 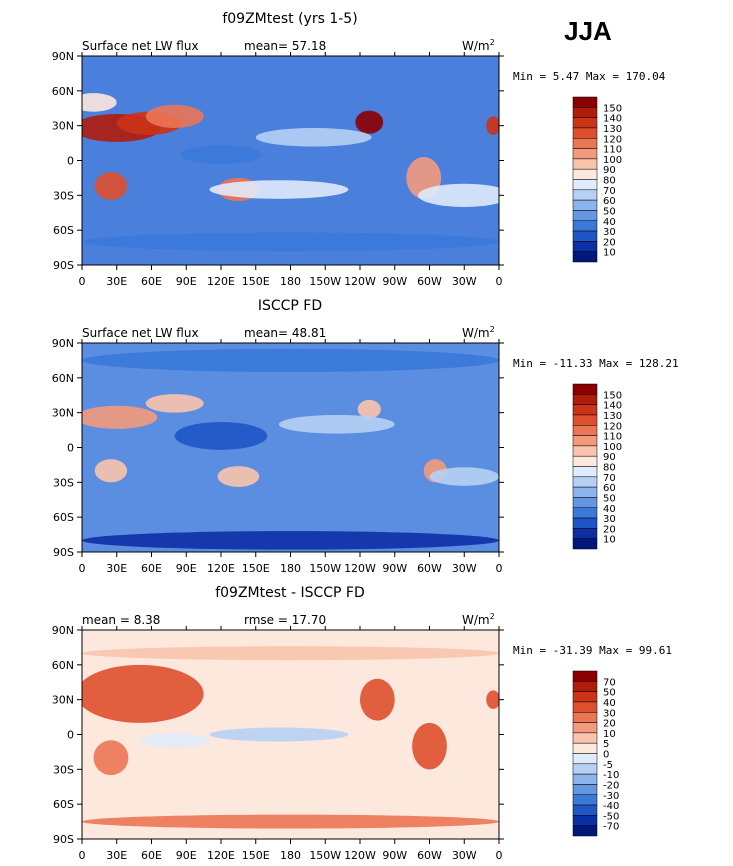 What do you see at coordinates (588, 31) in the screenshot?
I see `season-label: JJA` at bounding box center [588, 31].